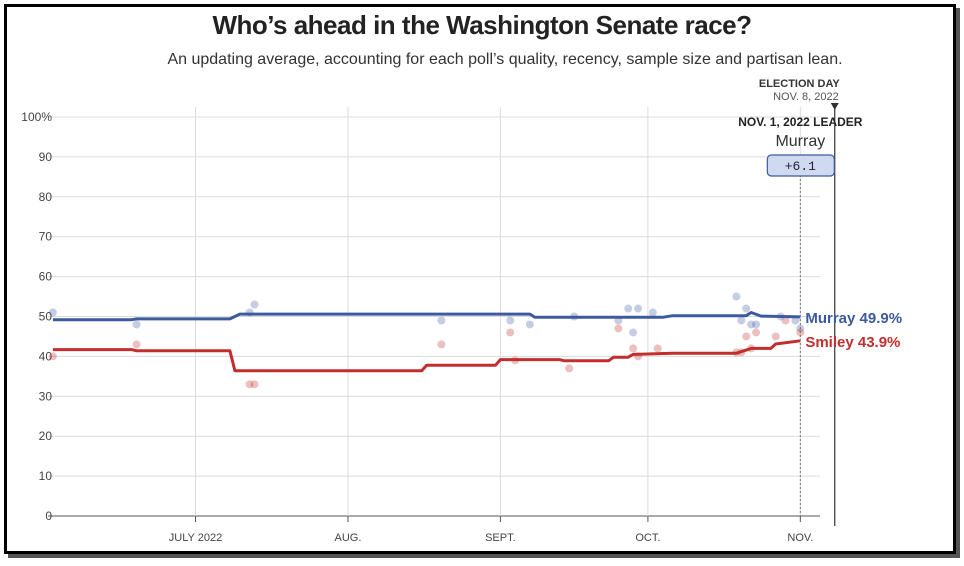 This screenshot has height=566, width=964. Describe the element at coordinates (46, 157) in the screenshot. I see `y-tick-label: 90` at that location.